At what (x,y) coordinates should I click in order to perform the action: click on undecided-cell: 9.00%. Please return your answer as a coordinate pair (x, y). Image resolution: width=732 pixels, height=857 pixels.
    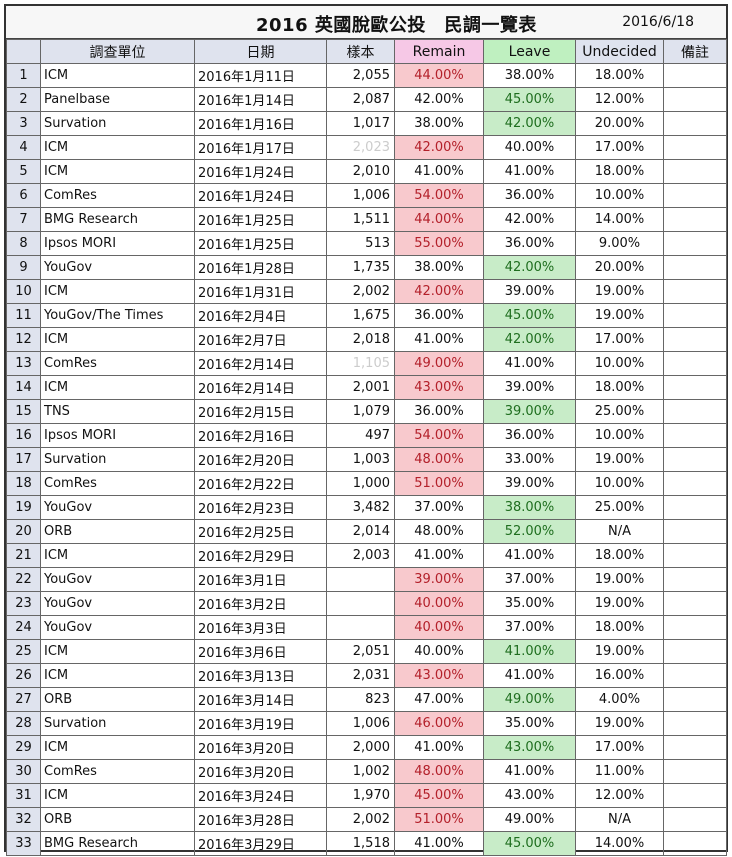
    Looking at the image, I should click on (619, 243).